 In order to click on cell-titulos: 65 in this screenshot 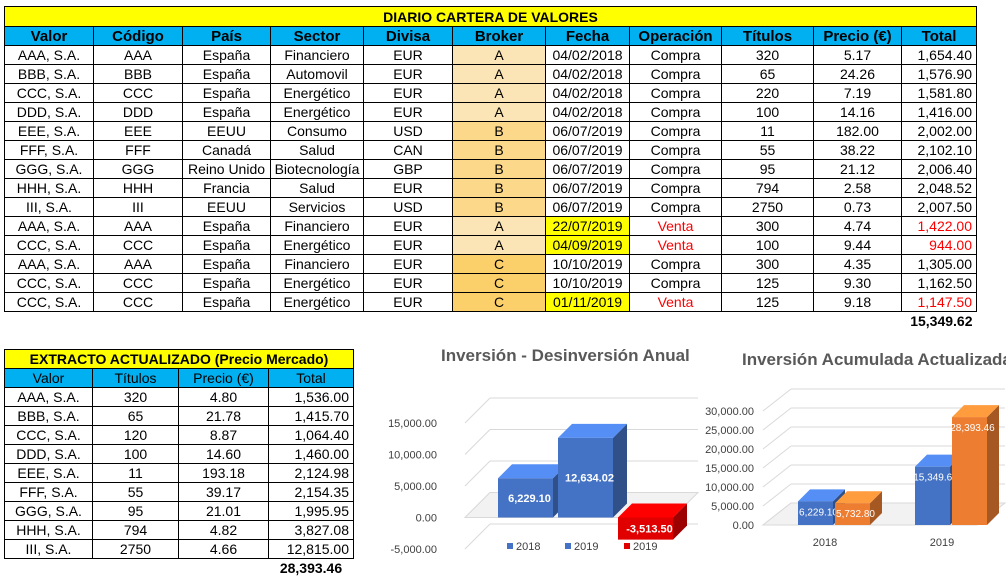, I will do `click(135, 416)`.